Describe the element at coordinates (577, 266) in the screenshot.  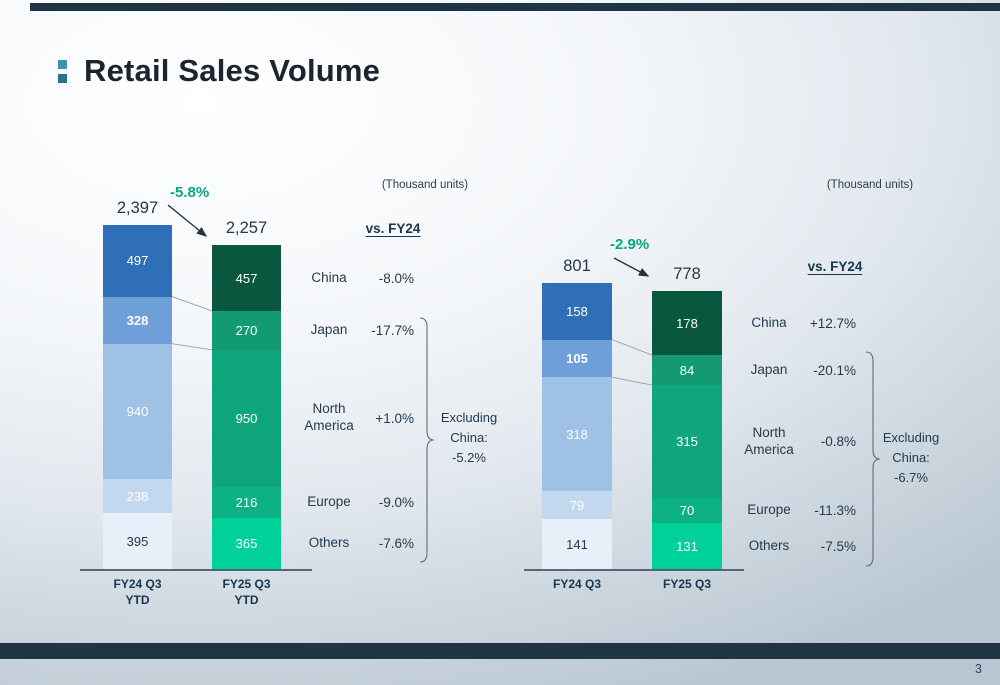
I see `bar-total-label: 801` at that location.